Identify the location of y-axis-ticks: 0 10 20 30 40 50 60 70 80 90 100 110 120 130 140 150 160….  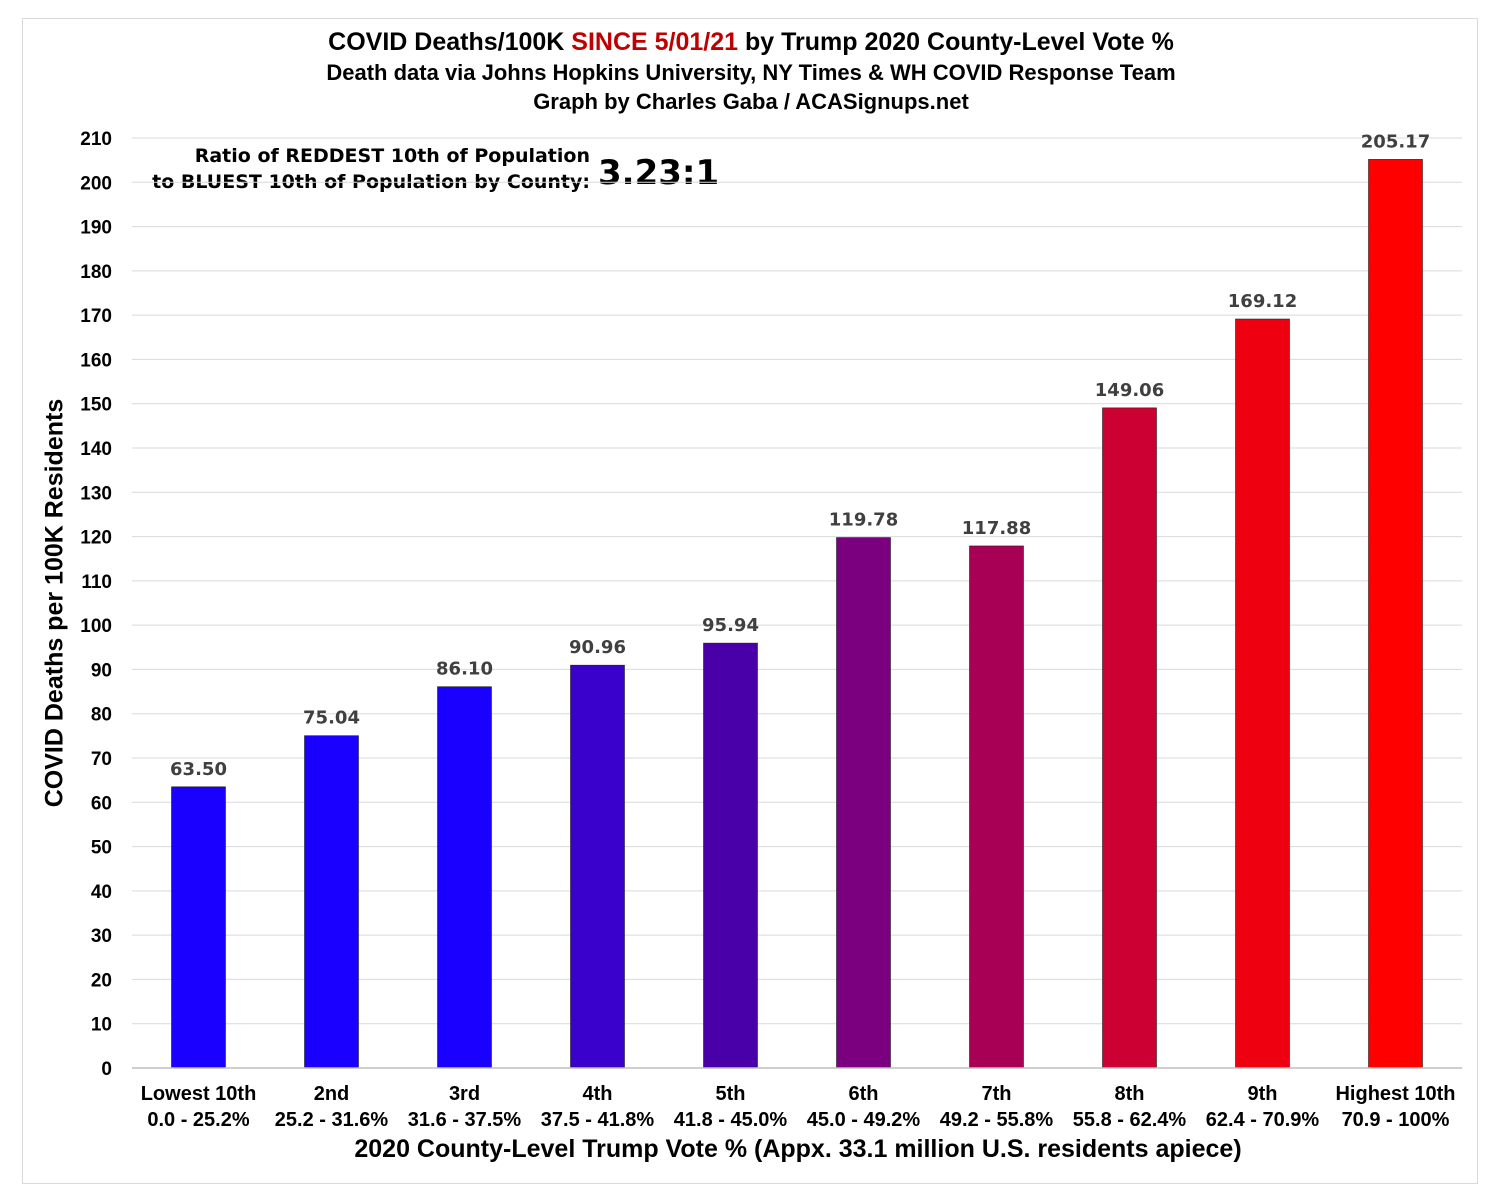
(96, 604).